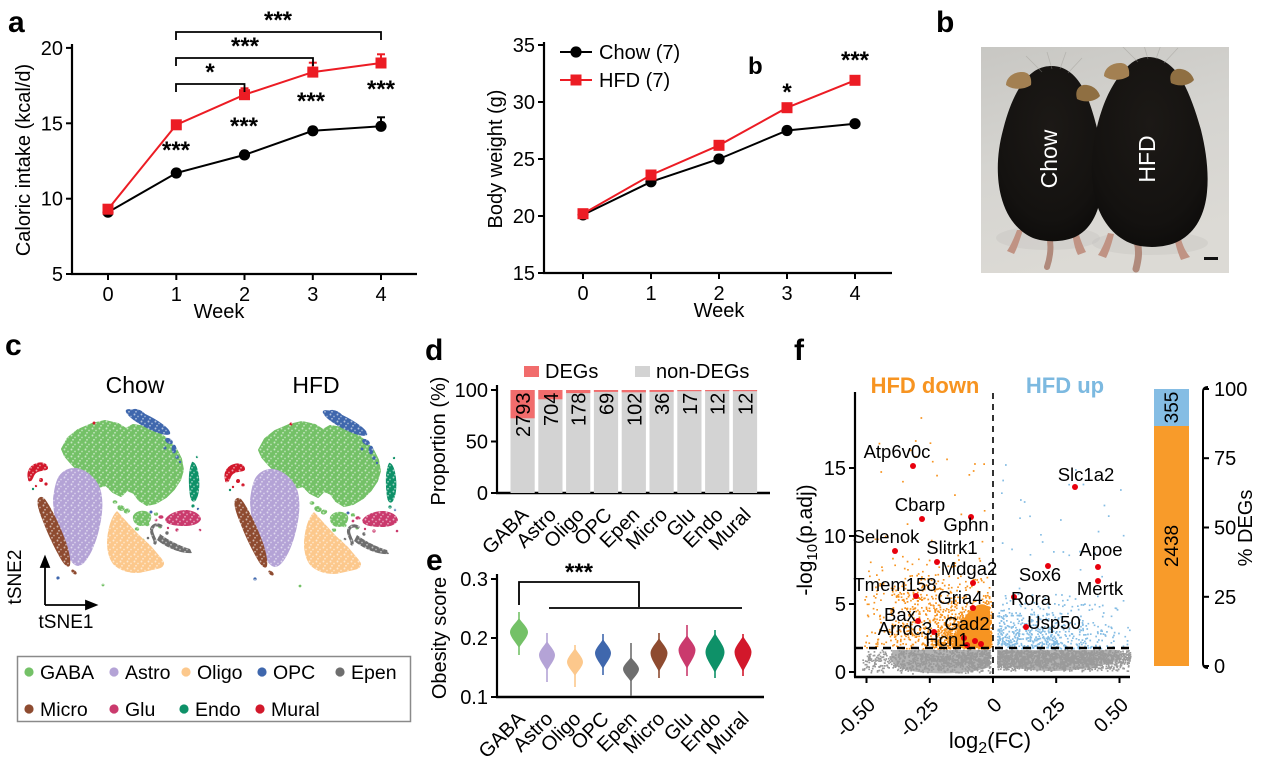 The image size is (1269, 770). Describe the element at coordinates (148, 673) in the screenshot. I see `svg-text: Astro` at that location.